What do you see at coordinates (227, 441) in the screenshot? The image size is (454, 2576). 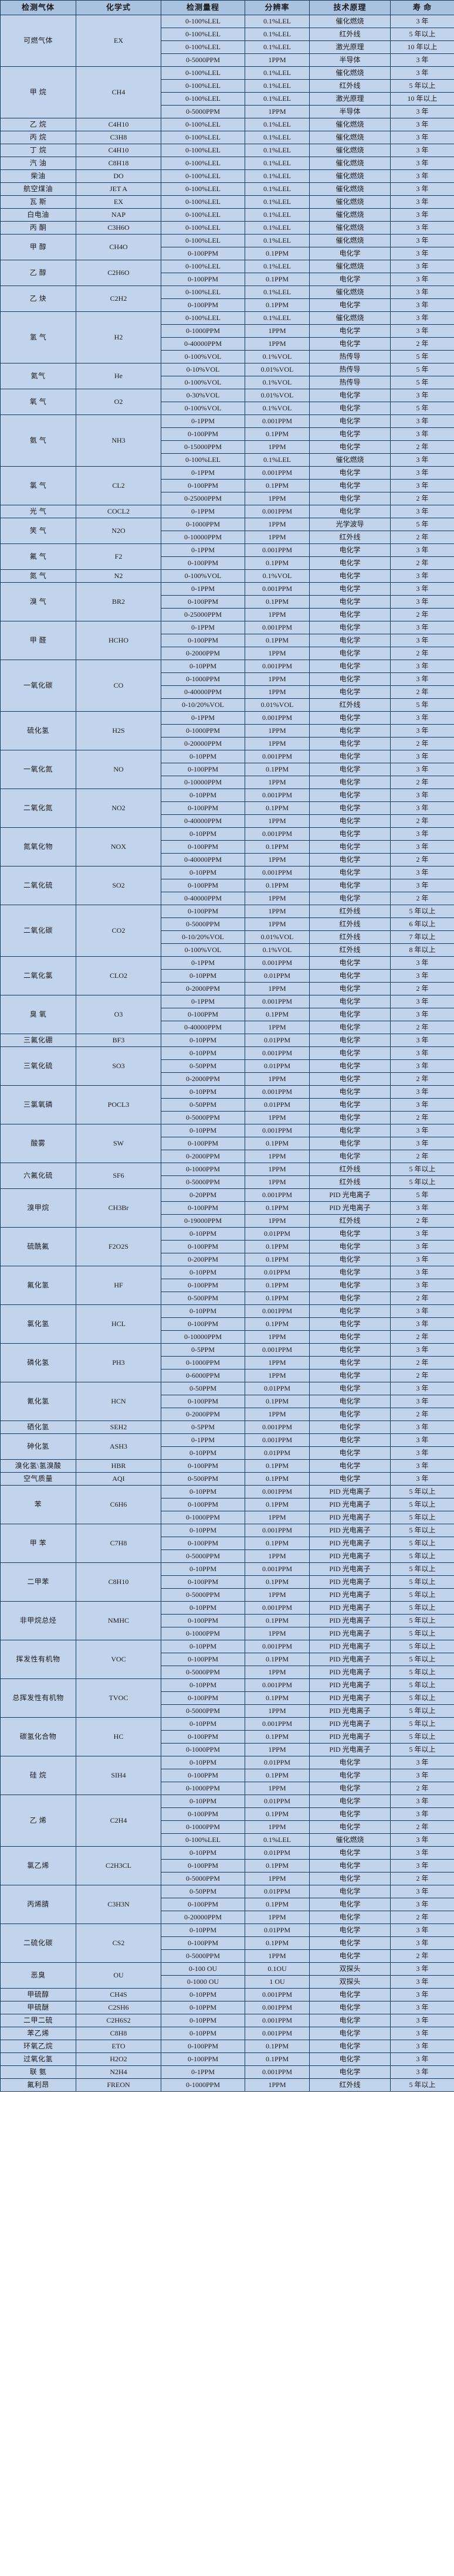 I see `table-row: 氨 气 NH3 0-1PPM 0.001PPM 电化学 3 年` at bounding box center [227, 441].